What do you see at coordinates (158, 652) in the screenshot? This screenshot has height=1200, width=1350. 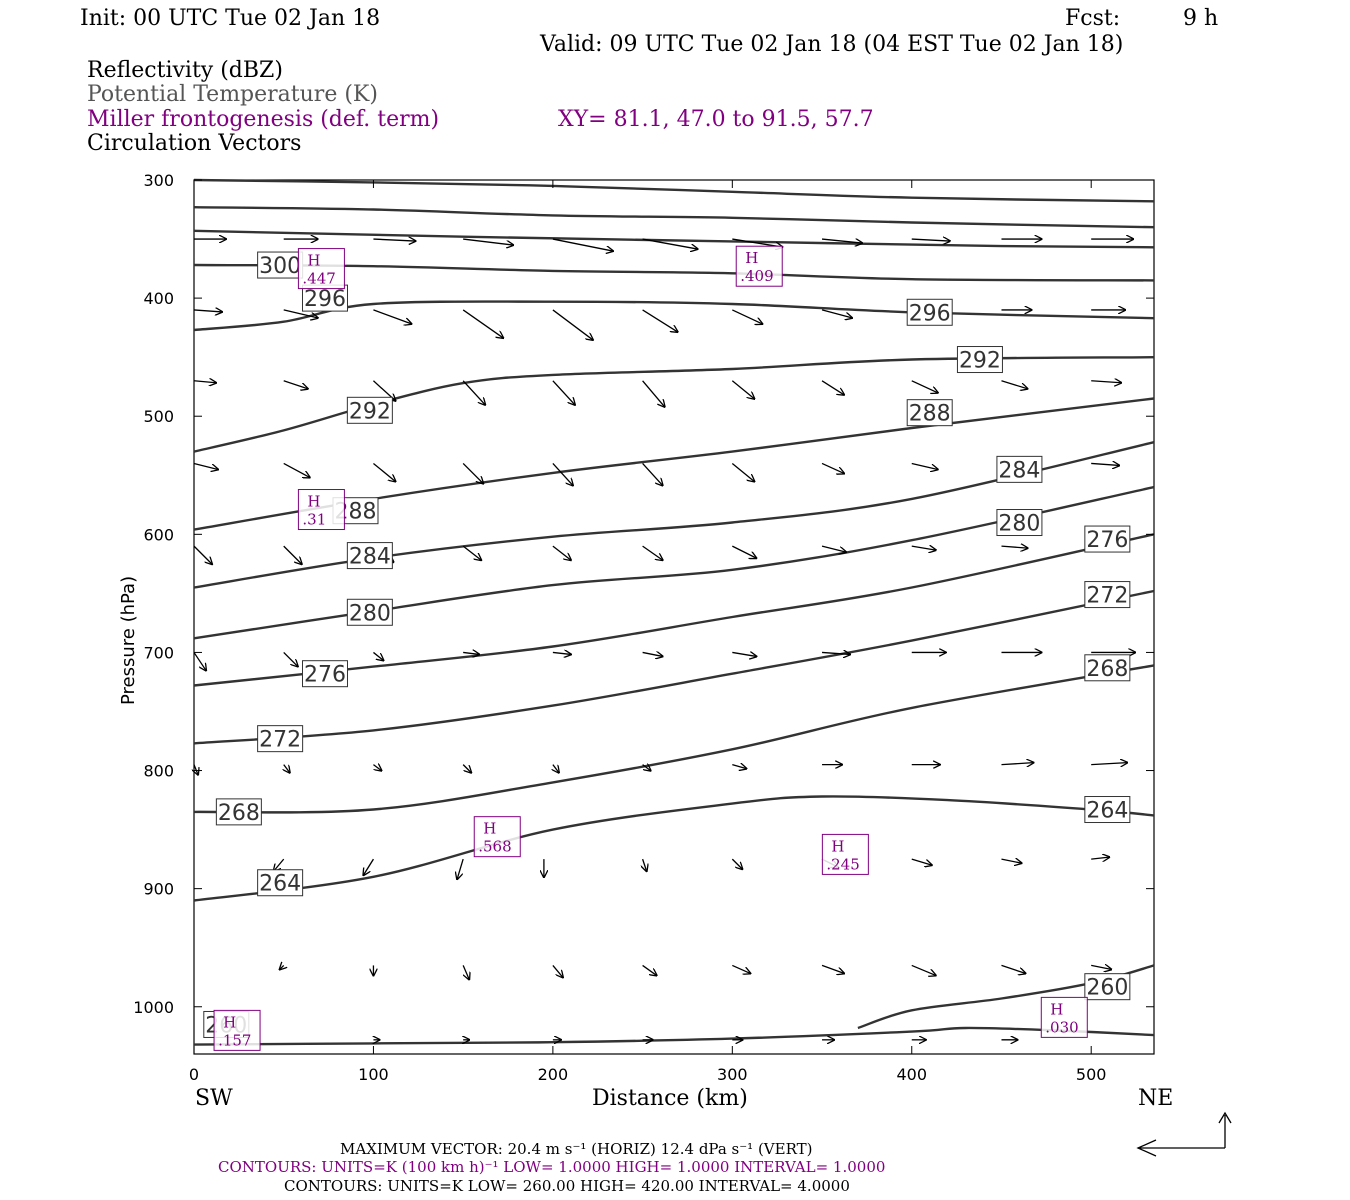 I see `y-tick-label: 700` at bounding box center [158, 652].